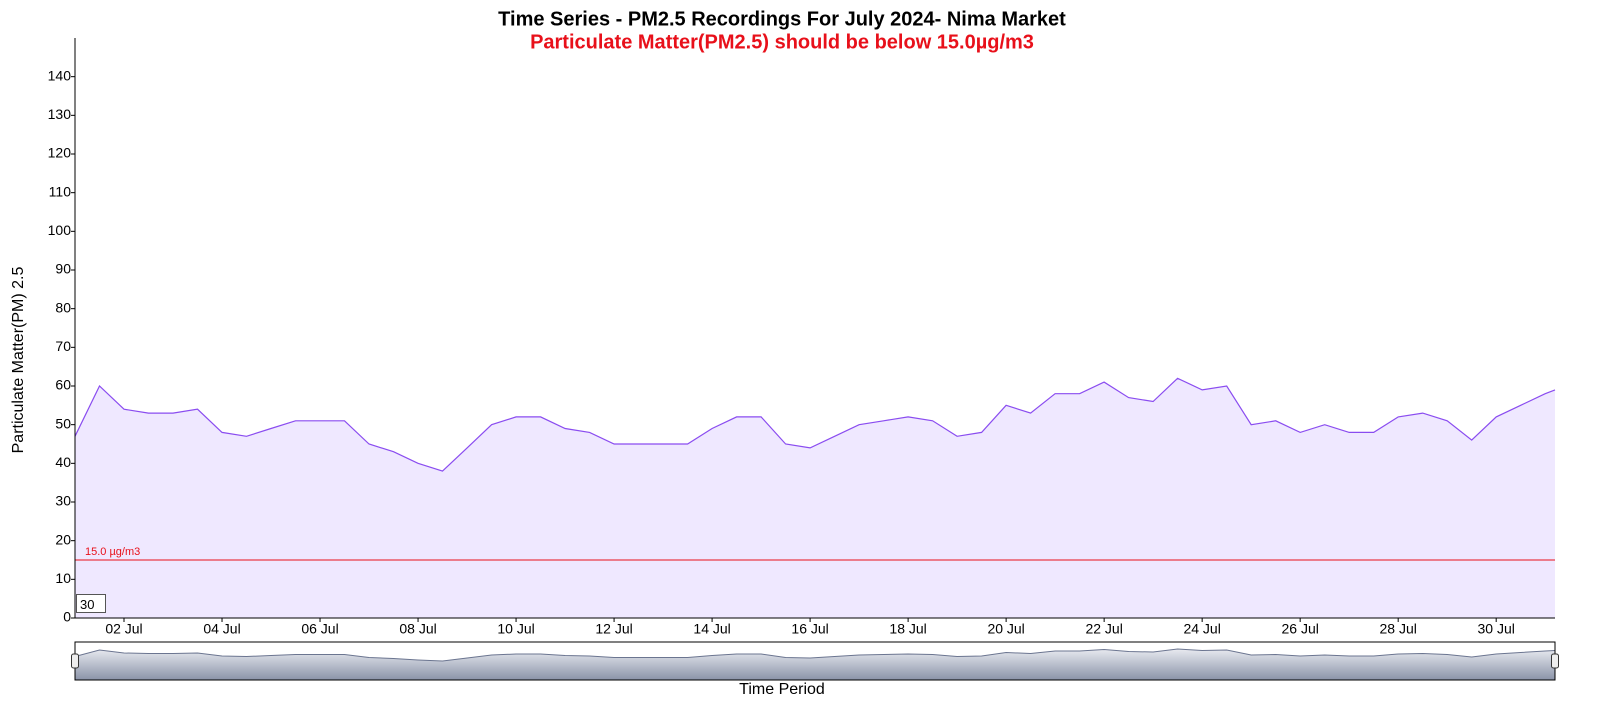 This screenshot has height=721, width=1598. I want to click on x-tick-label: 04 Jul, so click(221, 629).